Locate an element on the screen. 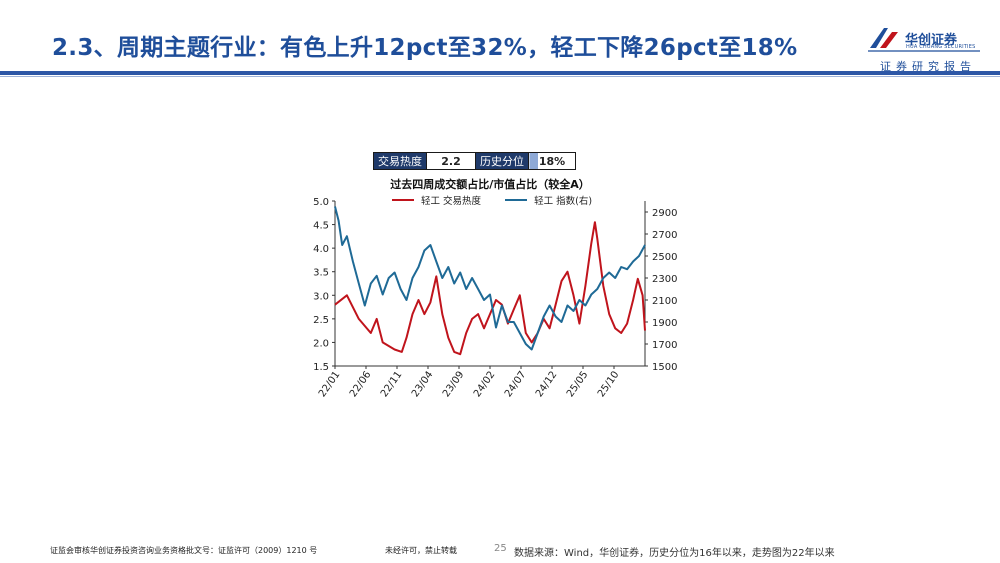  y-left-tick-label: 2.5 is located at coordinates (321, 320).